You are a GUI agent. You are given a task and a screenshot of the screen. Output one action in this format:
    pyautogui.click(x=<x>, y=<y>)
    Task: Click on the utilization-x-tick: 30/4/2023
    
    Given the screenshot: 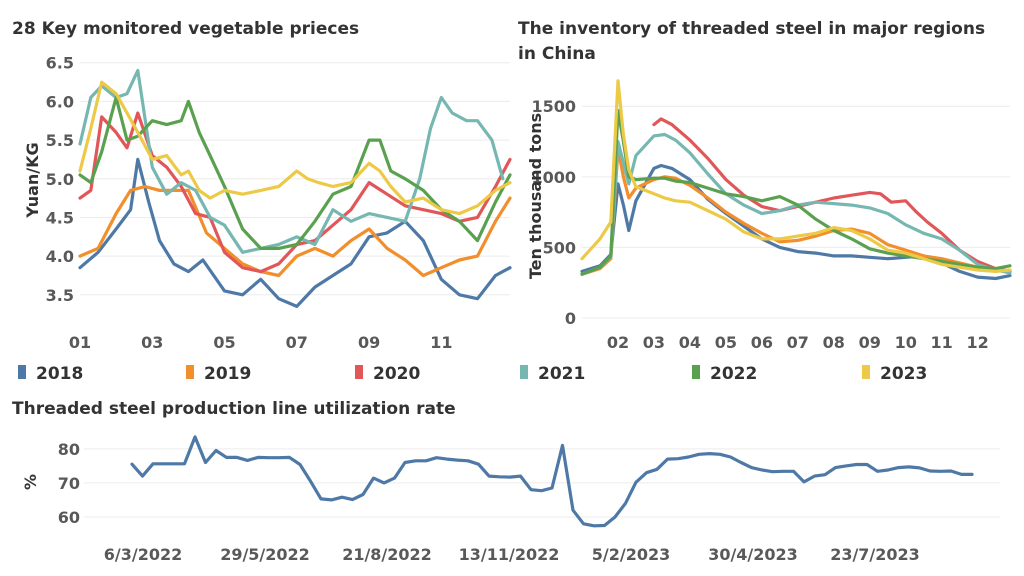 What is the action you would take?
    pyautogui.click(x=753, y=554)
    